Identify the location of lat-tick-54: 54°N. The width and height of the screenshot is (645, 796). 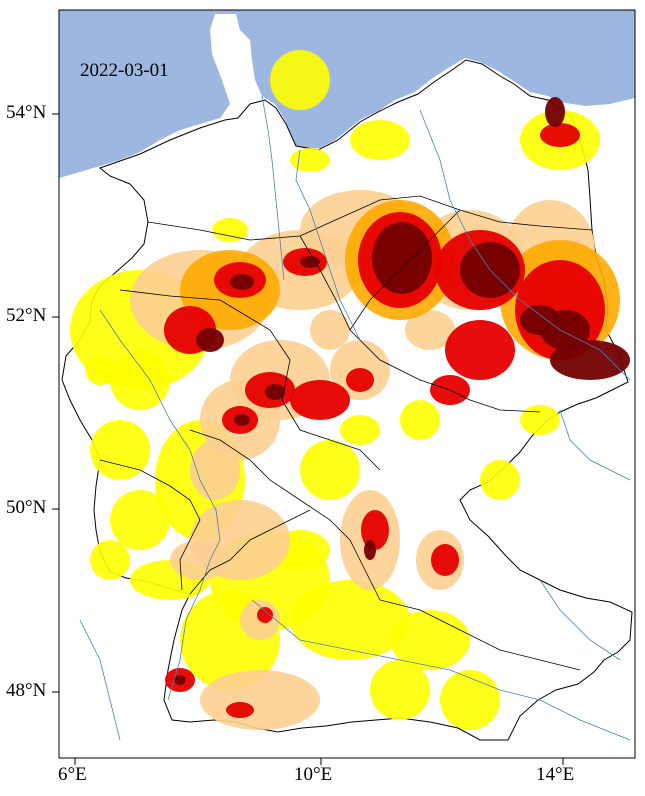
(26, 112).